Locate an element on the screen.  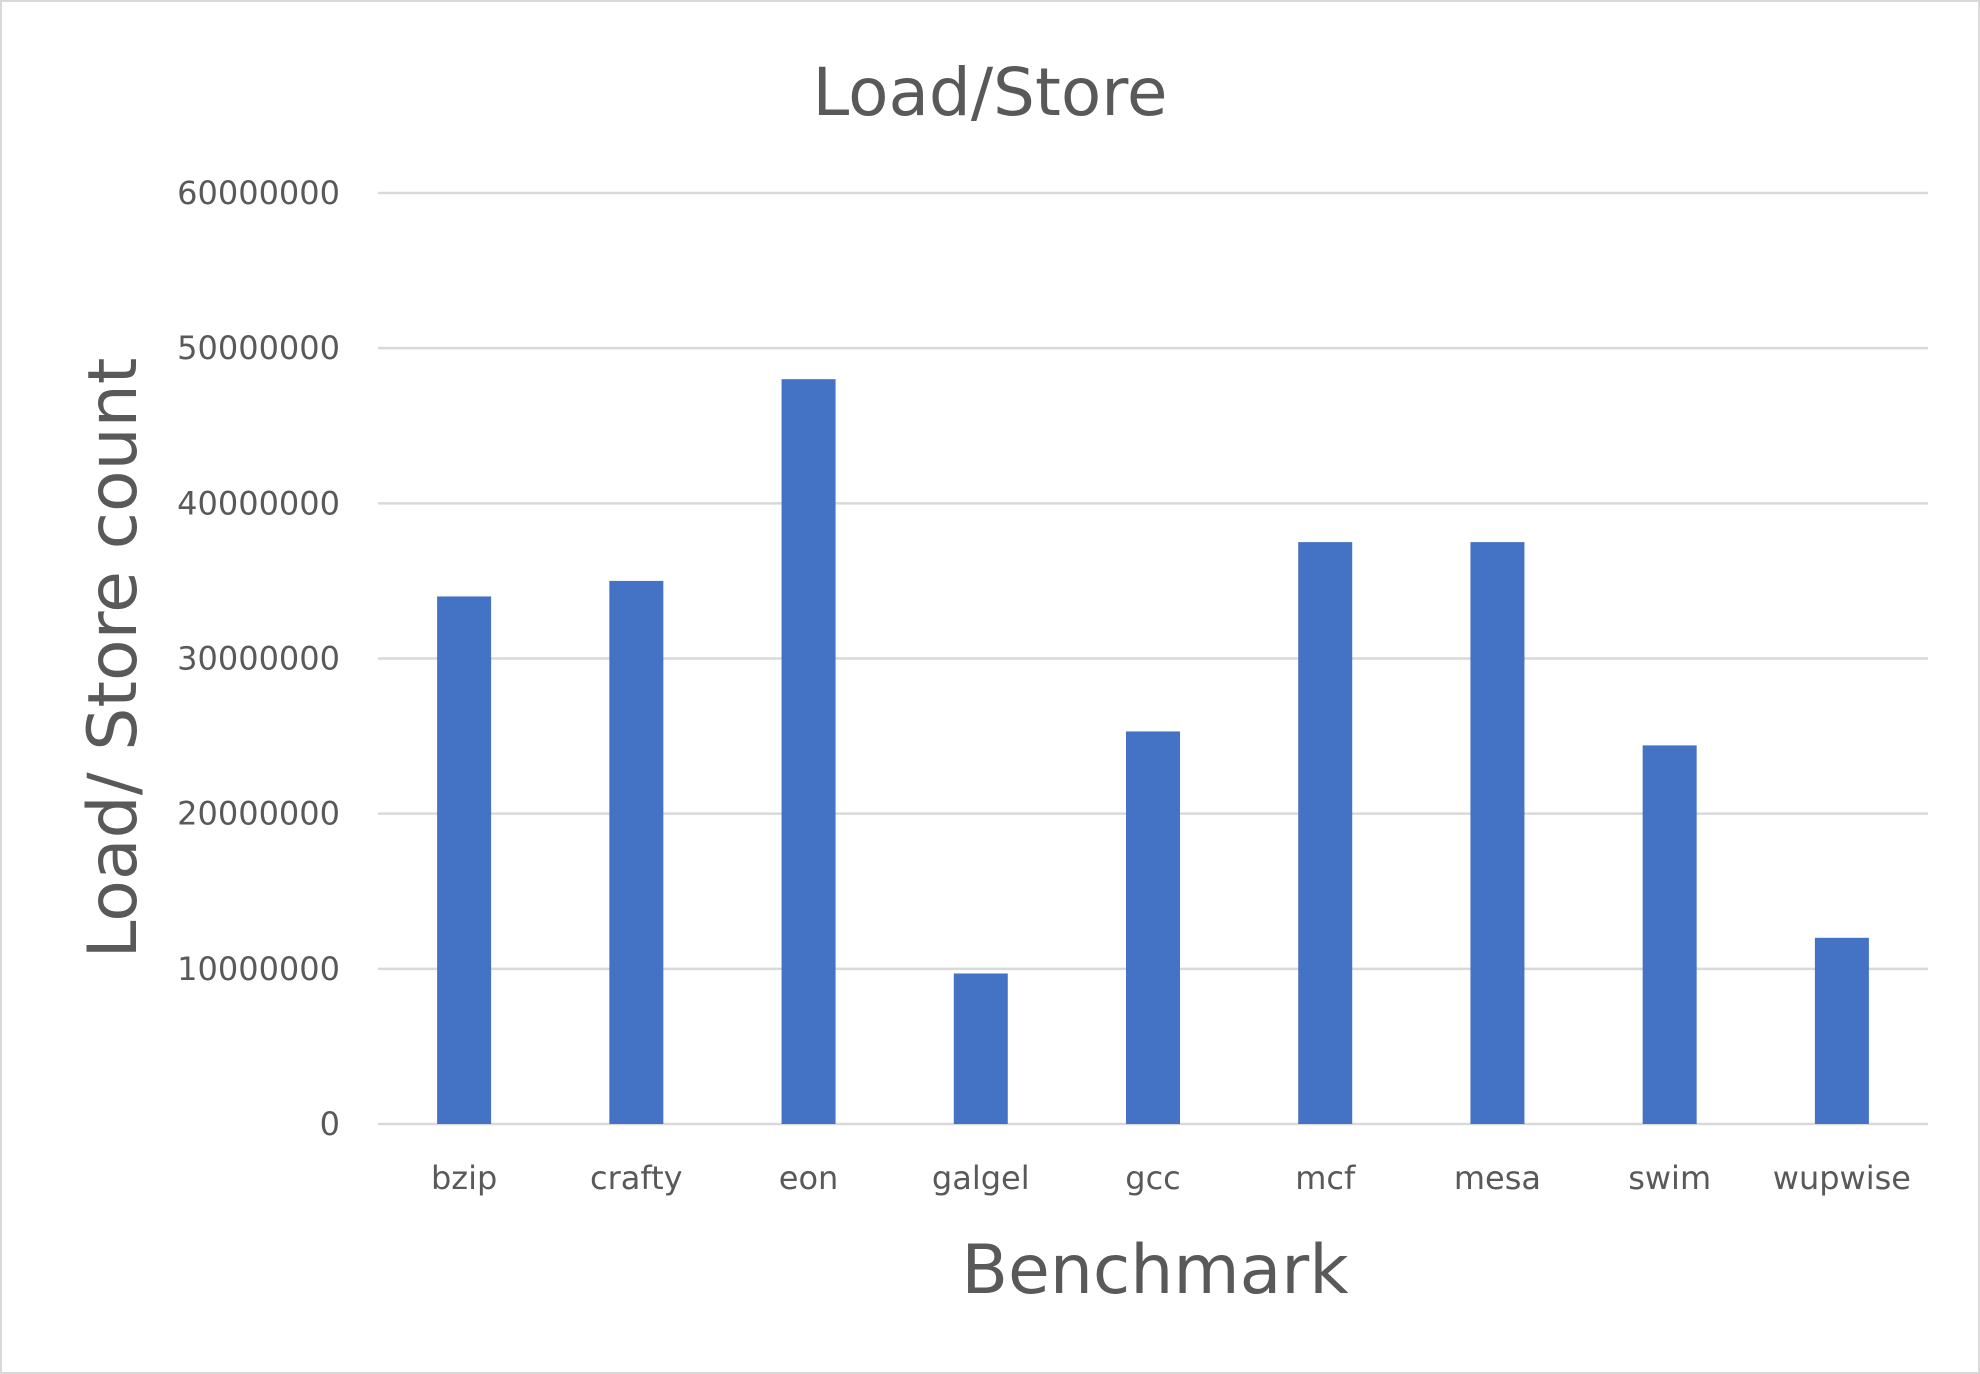
bar-mcf is located at coordinates (1325, 833).